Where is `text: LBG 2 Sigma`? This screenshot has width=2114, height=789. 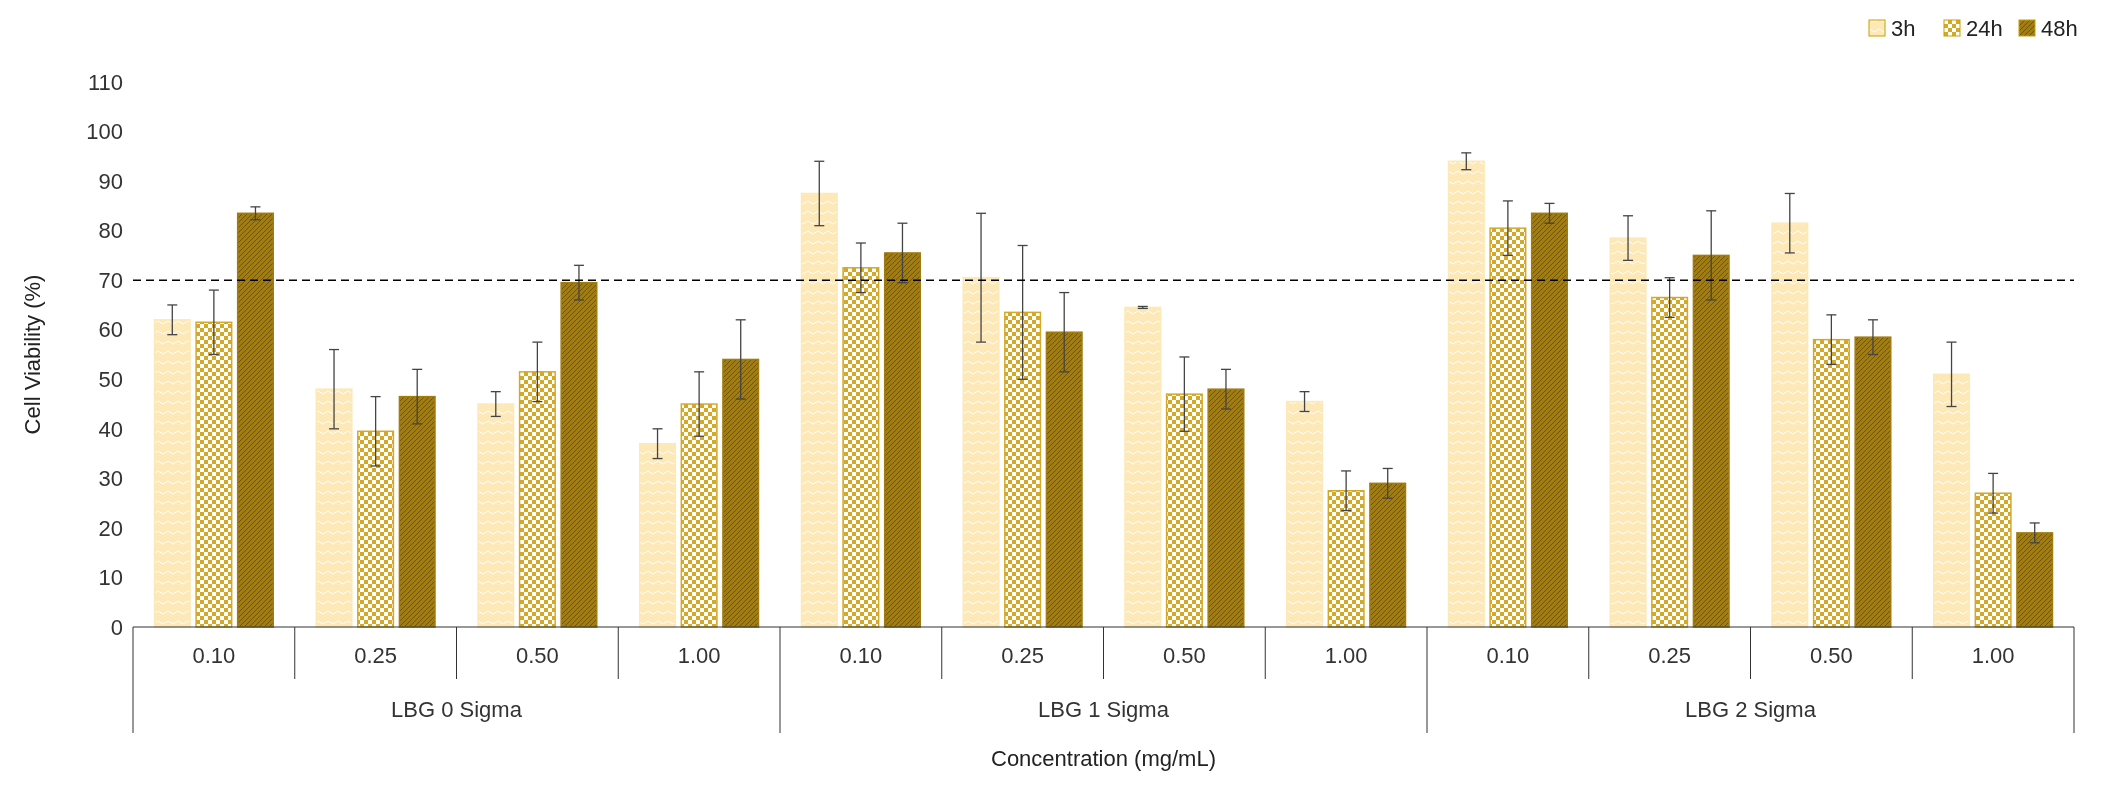
text: LBG 2 Sigma is located at coordinates (1751, 709).